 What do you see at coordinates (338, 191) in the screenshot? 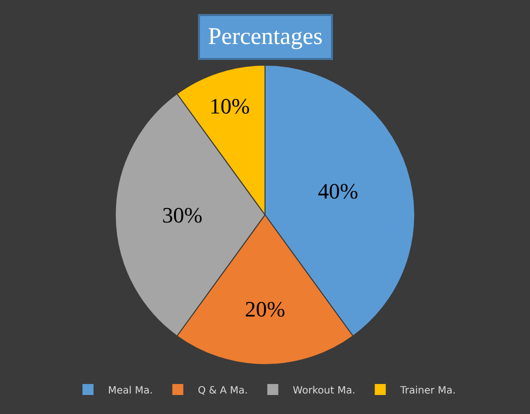
I see `data-label: 40%` at bounding box center [338, 191].